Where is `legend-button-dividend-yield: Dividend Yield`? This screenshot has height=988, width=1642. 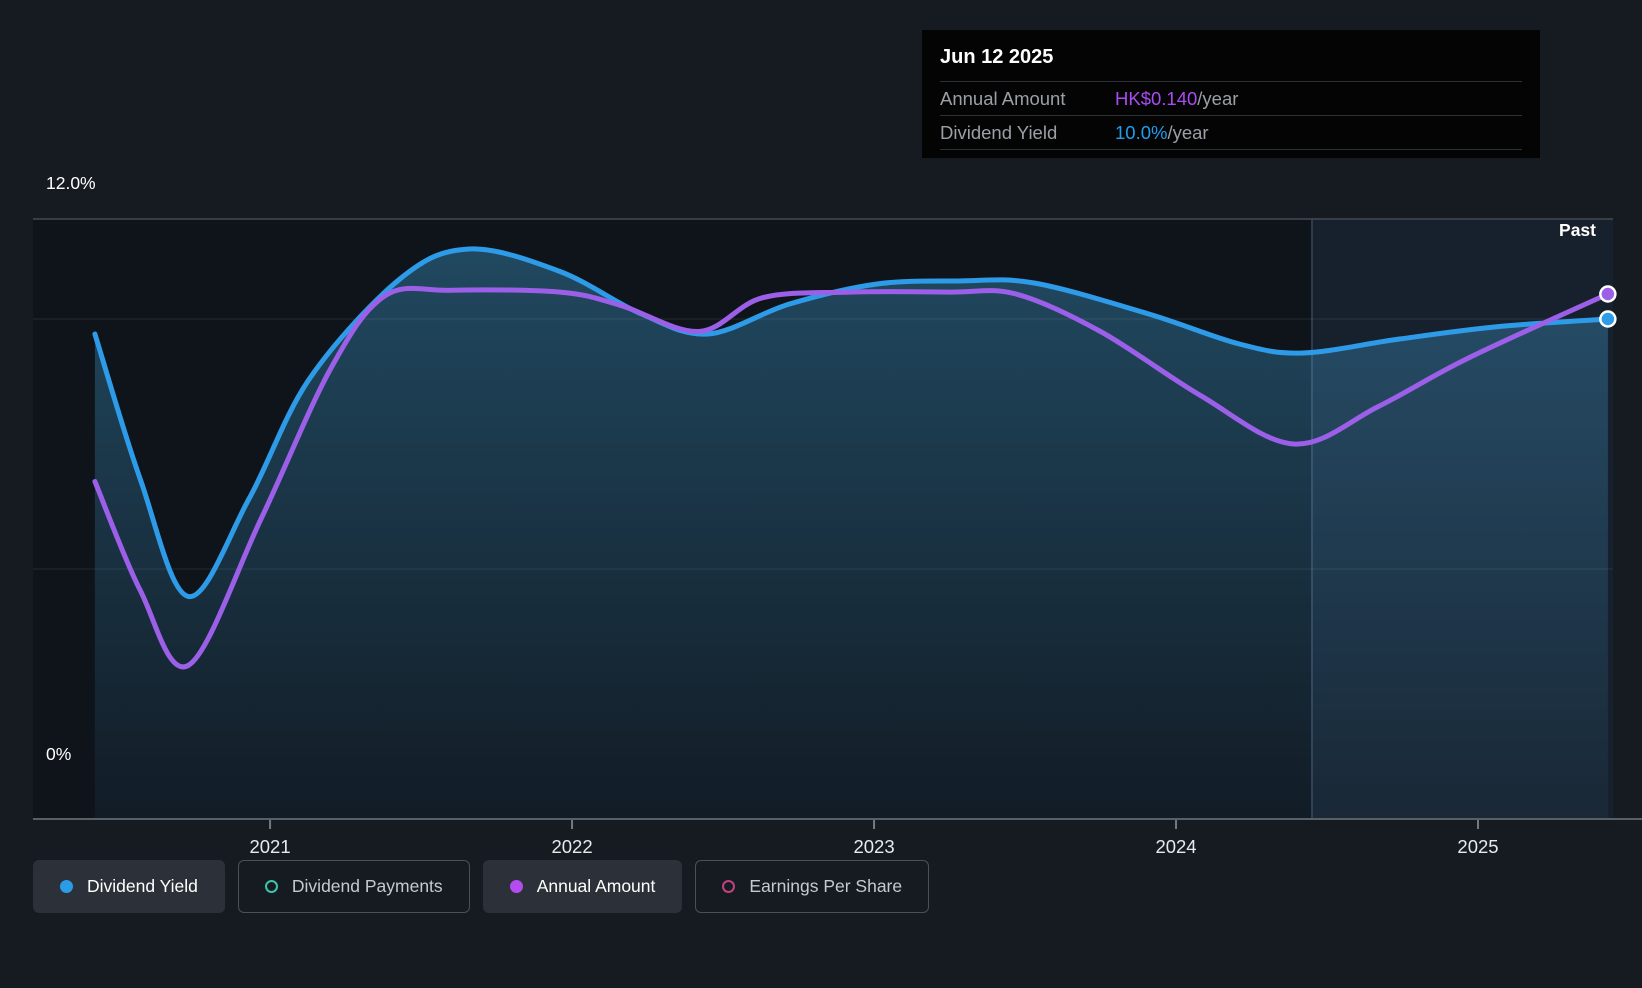 legend-button-dividend-yield: Dividend Yield is located at coordinates (129, 886).